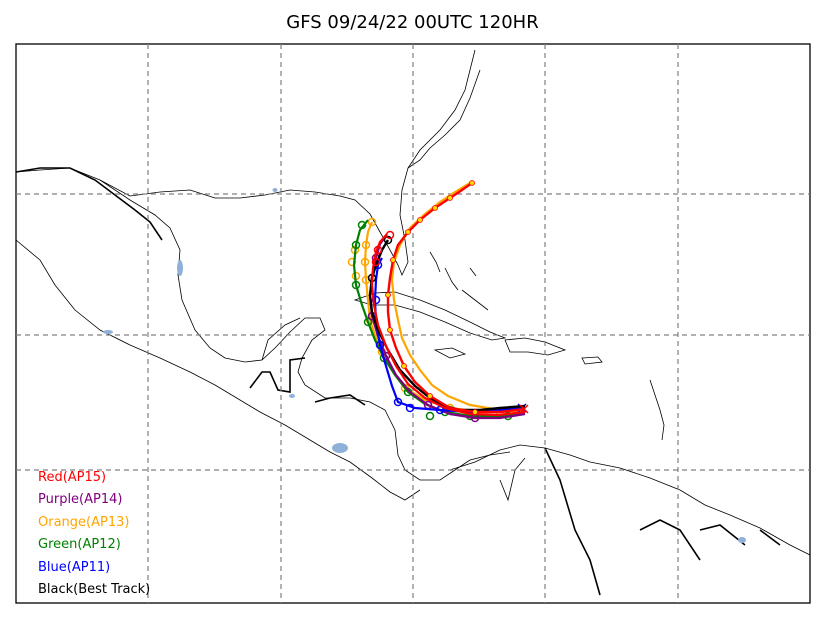 Image resolution: width=825 pixels, height=619 pixels. Describe the element at coordinates (449, 298) in the screenshot. I see `track-red` at that location.